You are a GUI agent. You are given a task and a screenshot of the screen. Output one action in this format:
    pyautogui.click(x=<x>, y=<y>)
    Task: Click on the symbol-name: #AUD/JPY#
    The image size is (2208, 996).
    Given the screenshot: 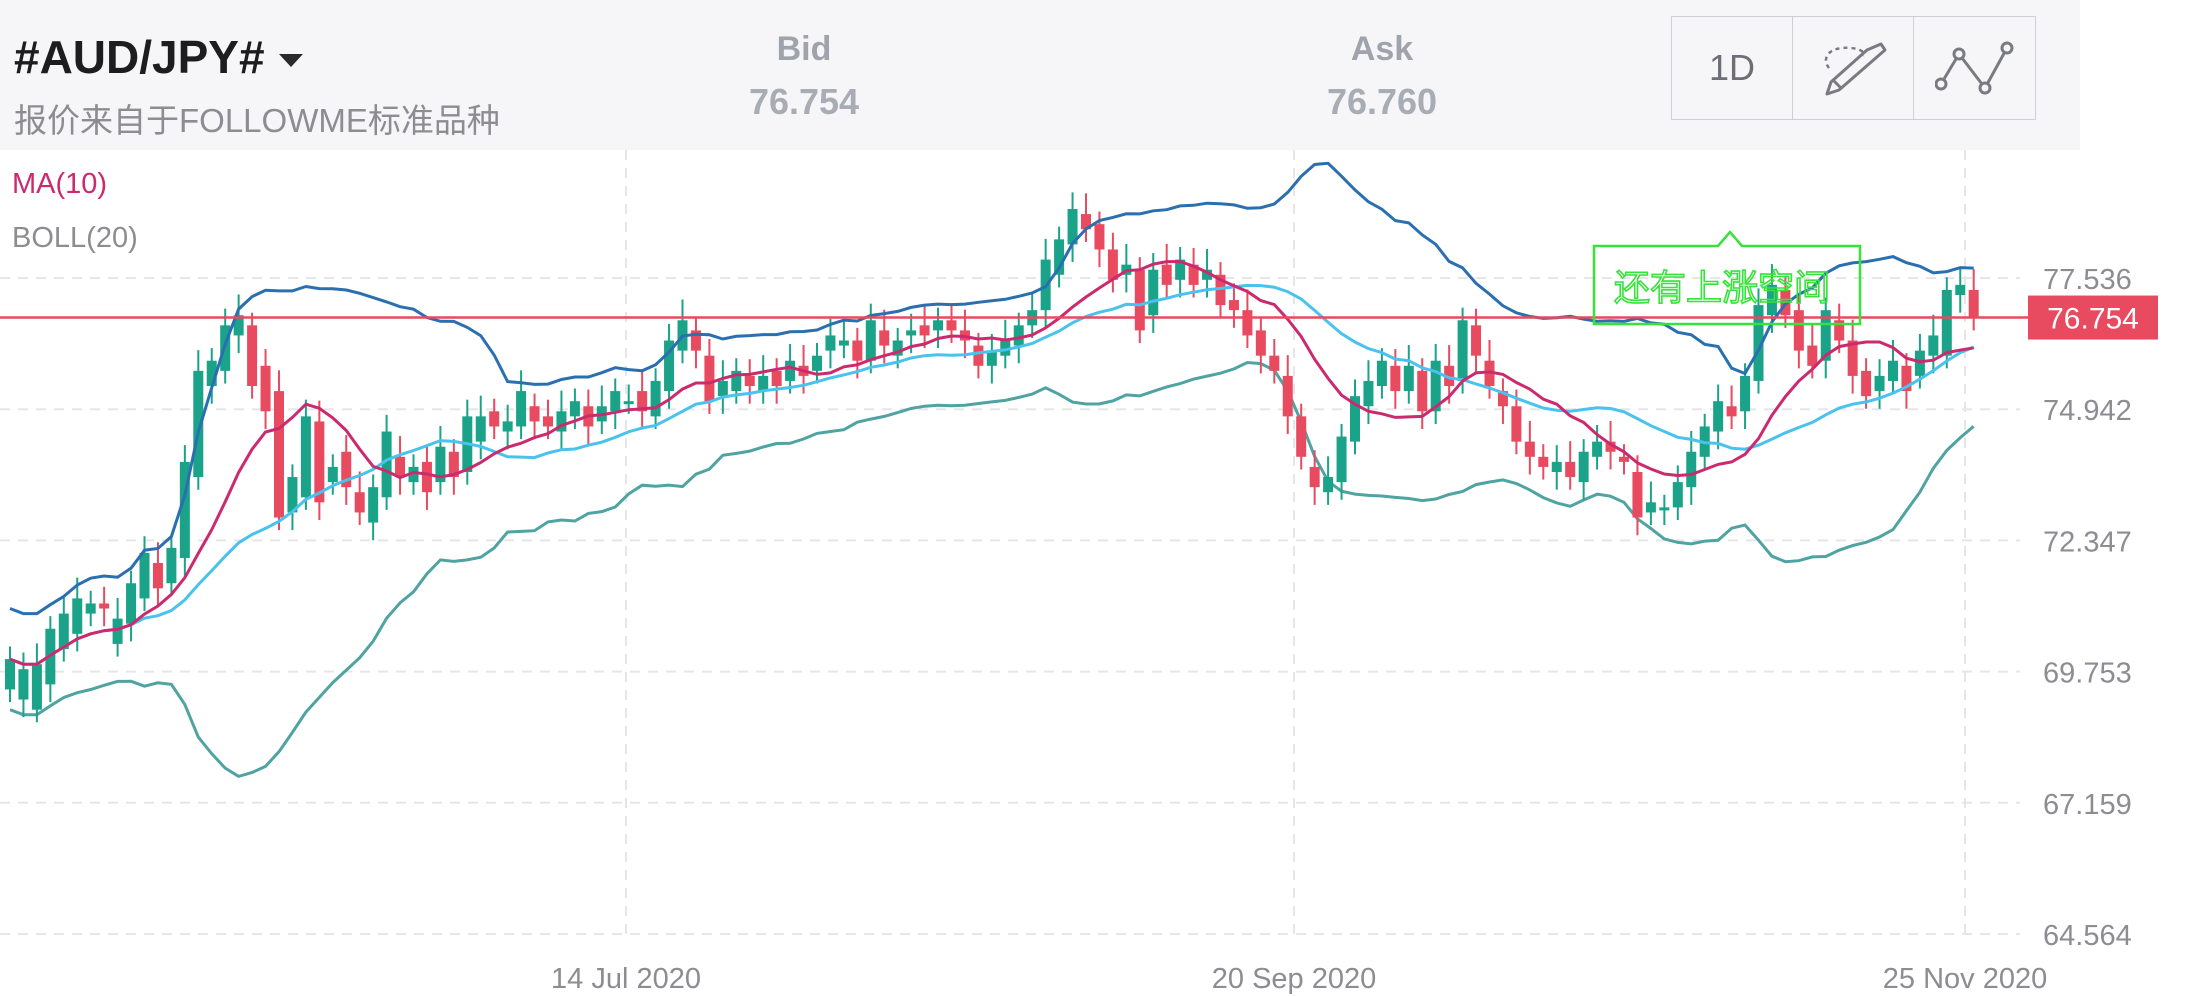 What is the action you would take?
    pyautogui.click(x=139, y=57)
    